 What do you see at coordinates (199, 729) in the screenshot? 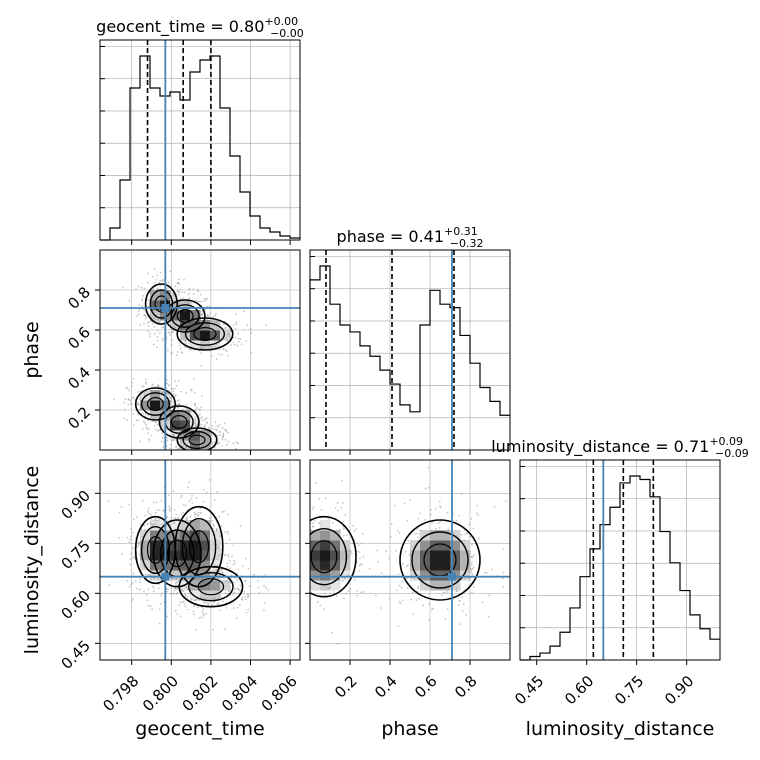
I see `x-axis-label-geocent_time: geocent_time` at bounding box center [199, 729].